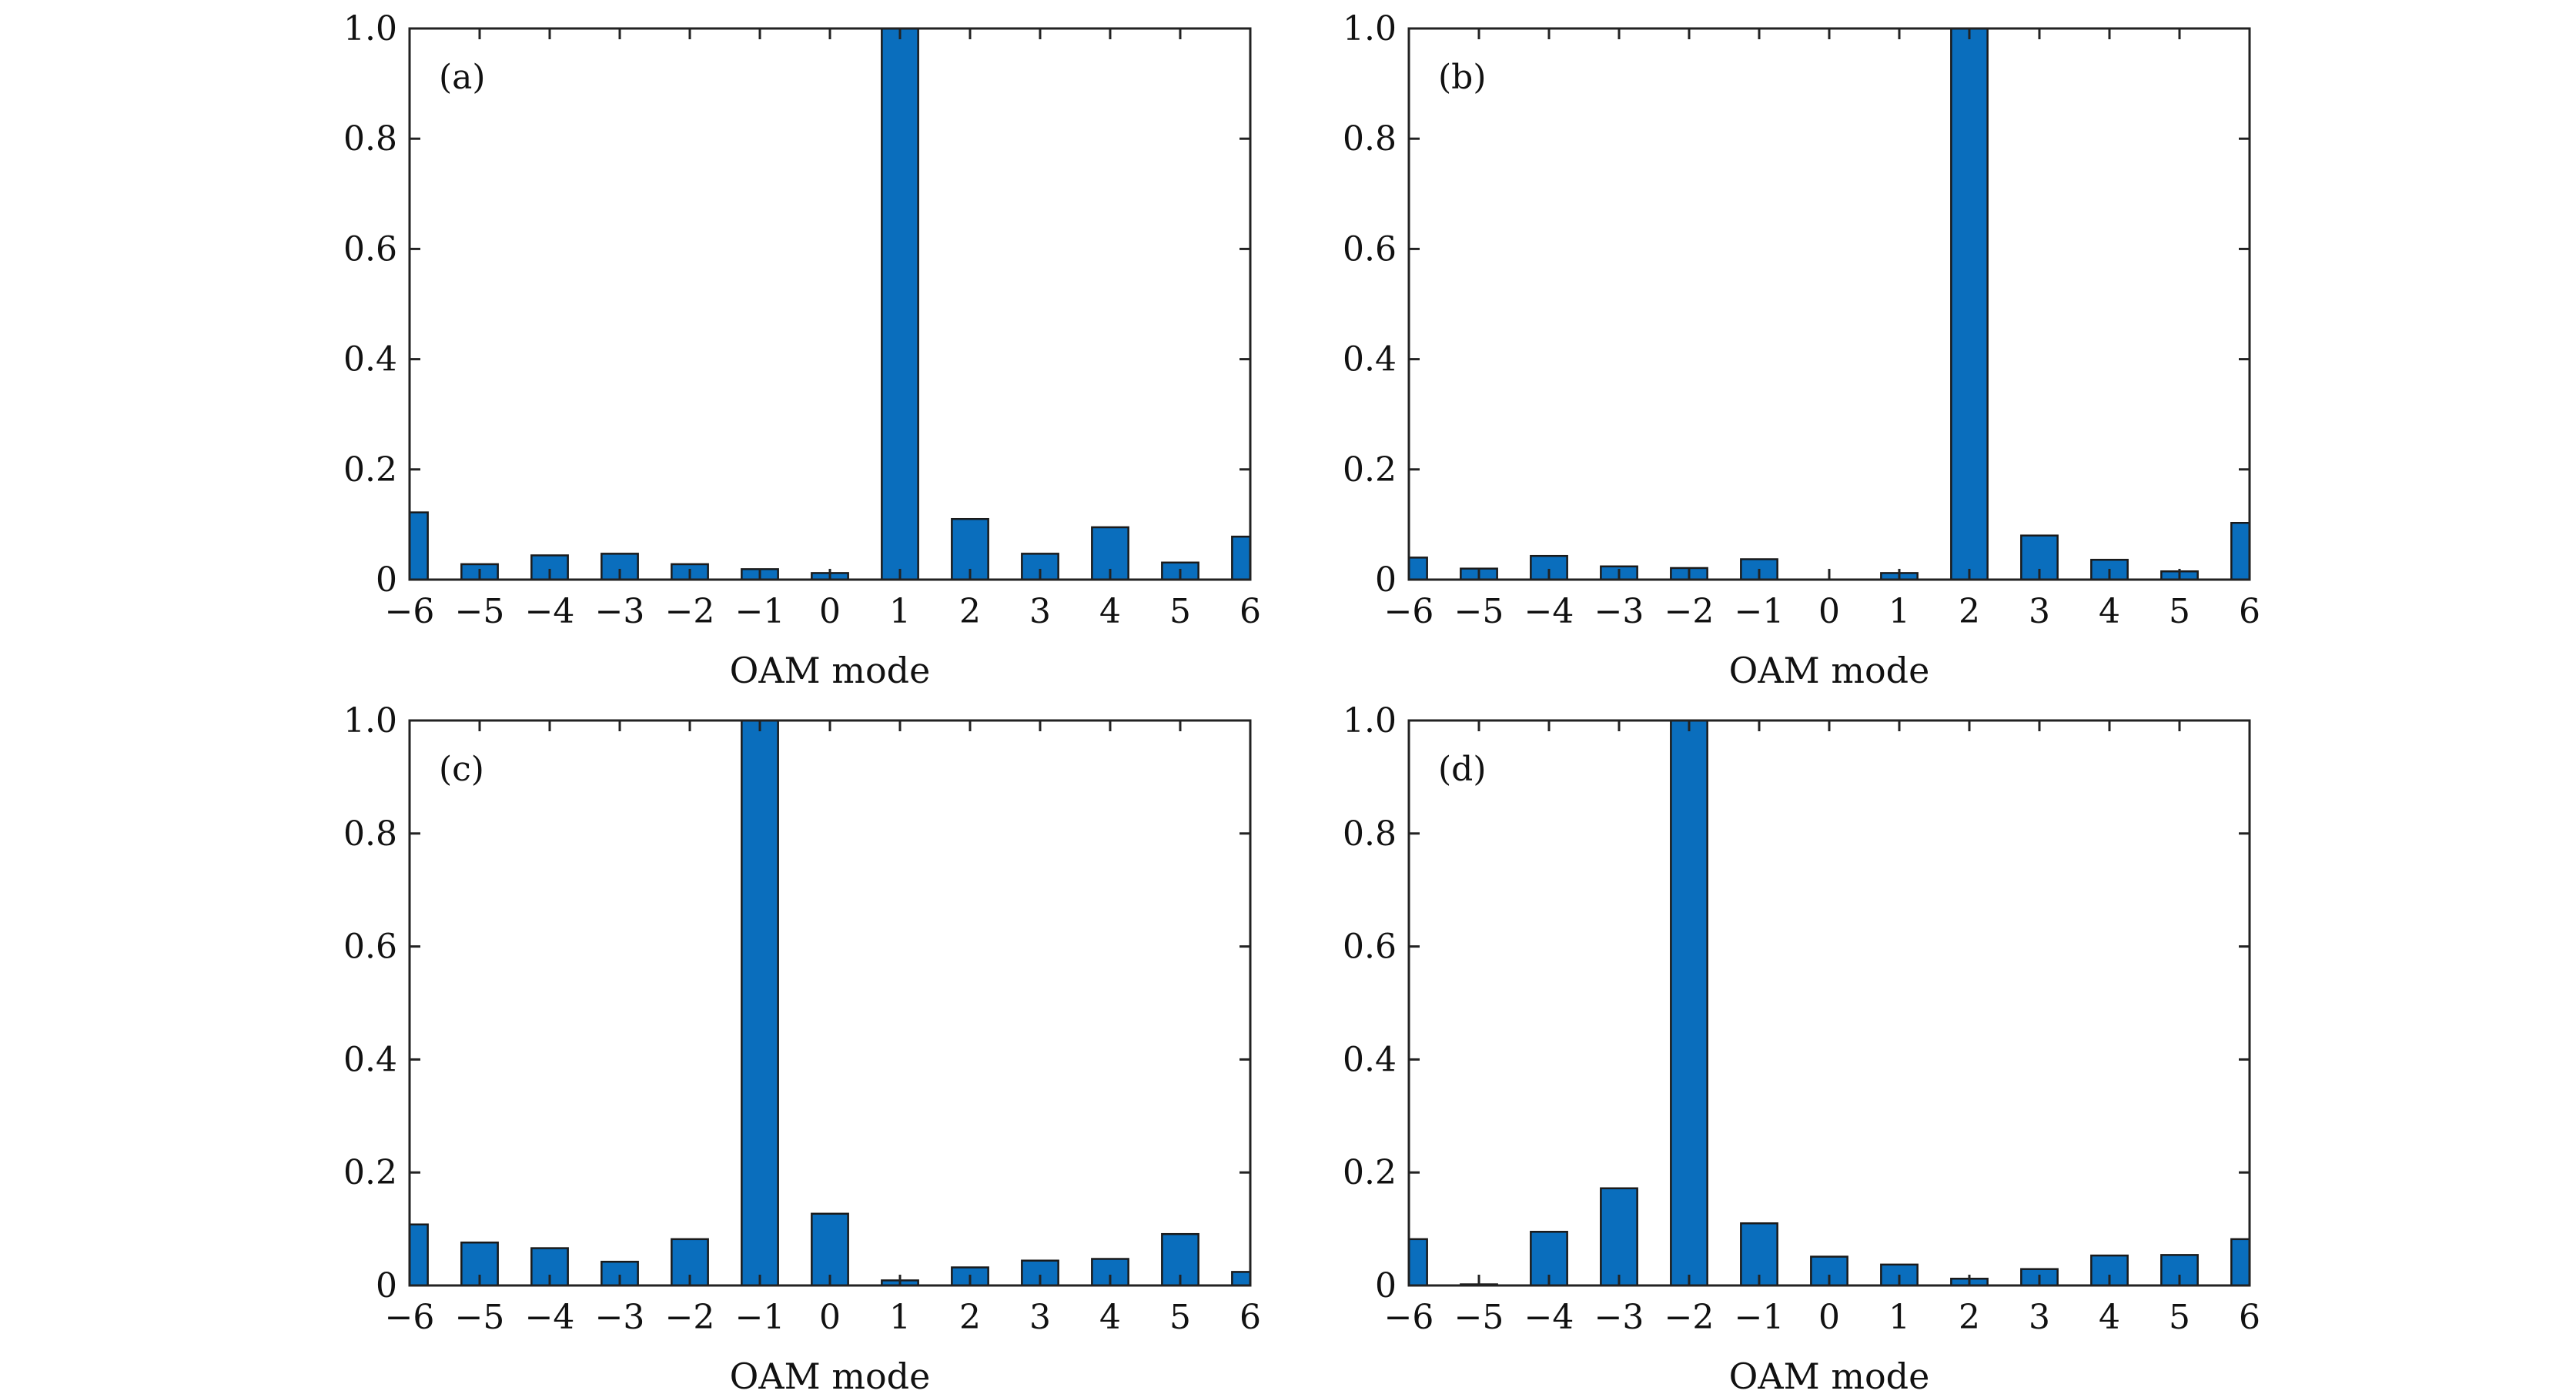 Image resolution: width=2576 pixels, height=1394 pixels. Describe the element at coordinates (463, 77) in the screenshot. I see `panel-label: (a)` at that location.